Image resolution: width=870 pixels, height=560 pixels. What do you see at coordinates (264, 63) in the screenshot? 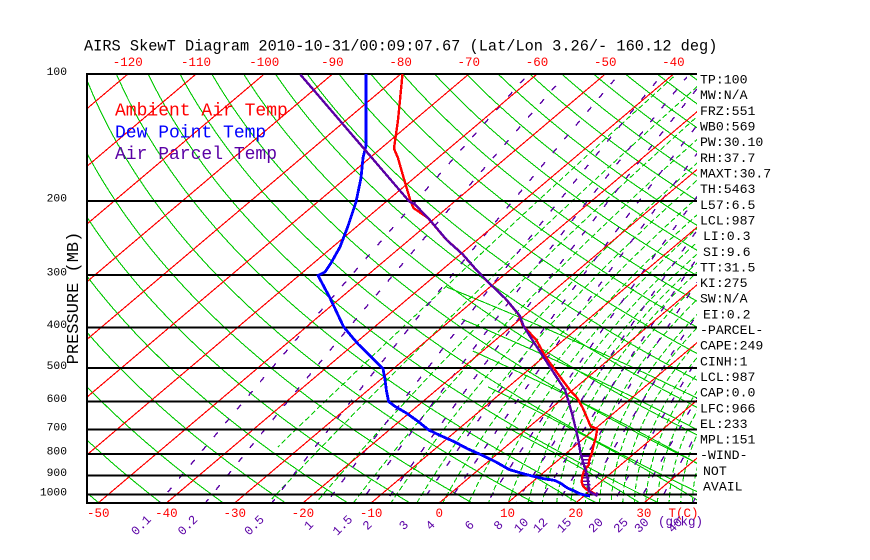
I see `svg-text: -100` at bounding box center [264, 63].